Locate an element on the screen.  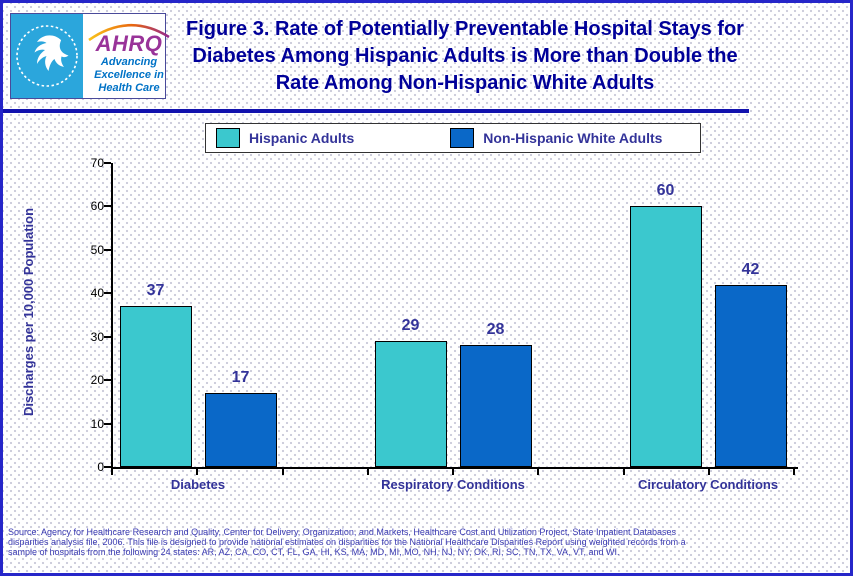
y-axis-tick-label: 70 is located at coordinates (97, 163).